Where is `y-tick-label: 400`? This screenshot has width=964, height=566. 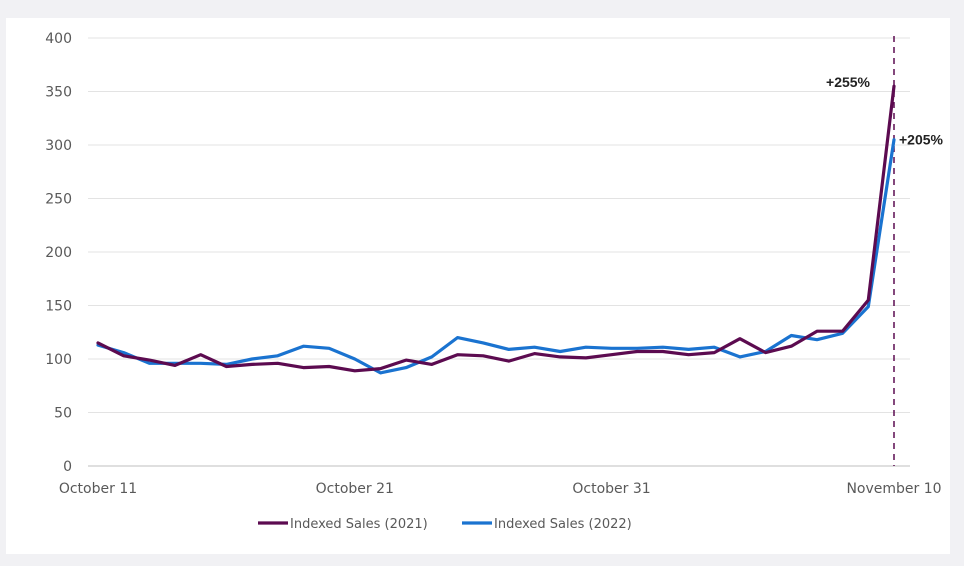
y-tick-label: 400 is located at coordinates (58, 39).